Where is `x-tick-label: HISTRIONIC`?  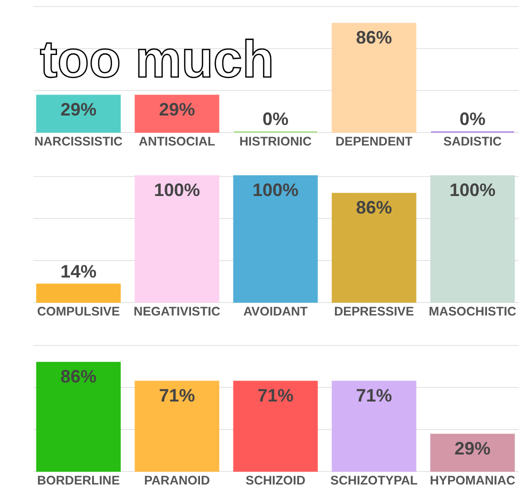
x-tick-label: HISTRIONIC is located at coordinates (275, 141).